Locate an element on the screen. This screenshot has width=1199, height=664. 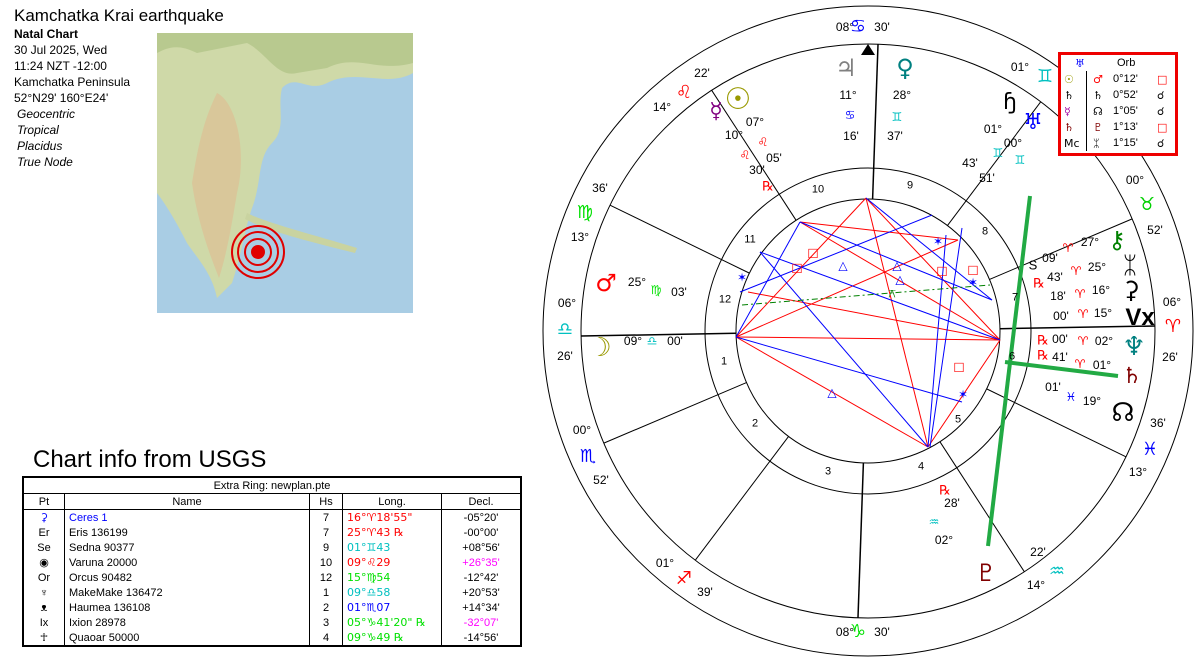
longitude: 16°♈18'55" is located at coordinates (392, 517).